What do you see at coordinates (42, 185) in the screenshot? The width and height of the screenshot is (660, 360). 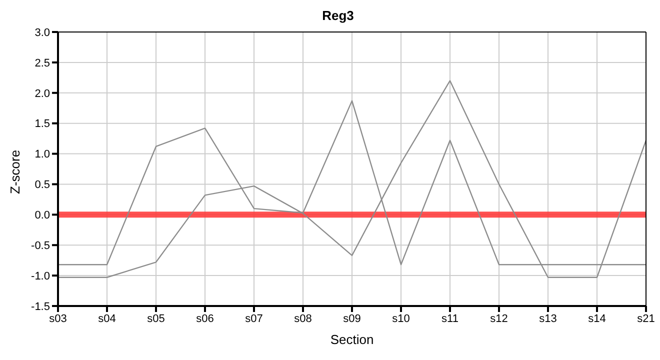 I see `y-tick-label: 0.5` at bounding box center [42, 185].